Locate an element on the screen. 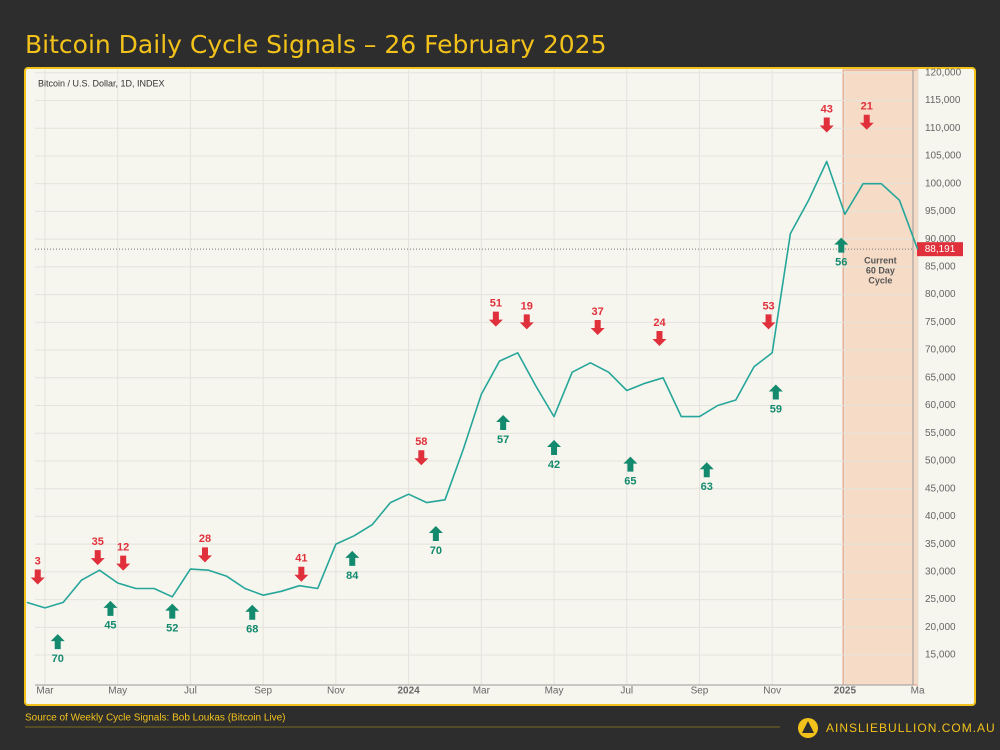 The width and height of the screenshot is (1000, 750). signal-label: 51 is located at coordinates (496, 304).